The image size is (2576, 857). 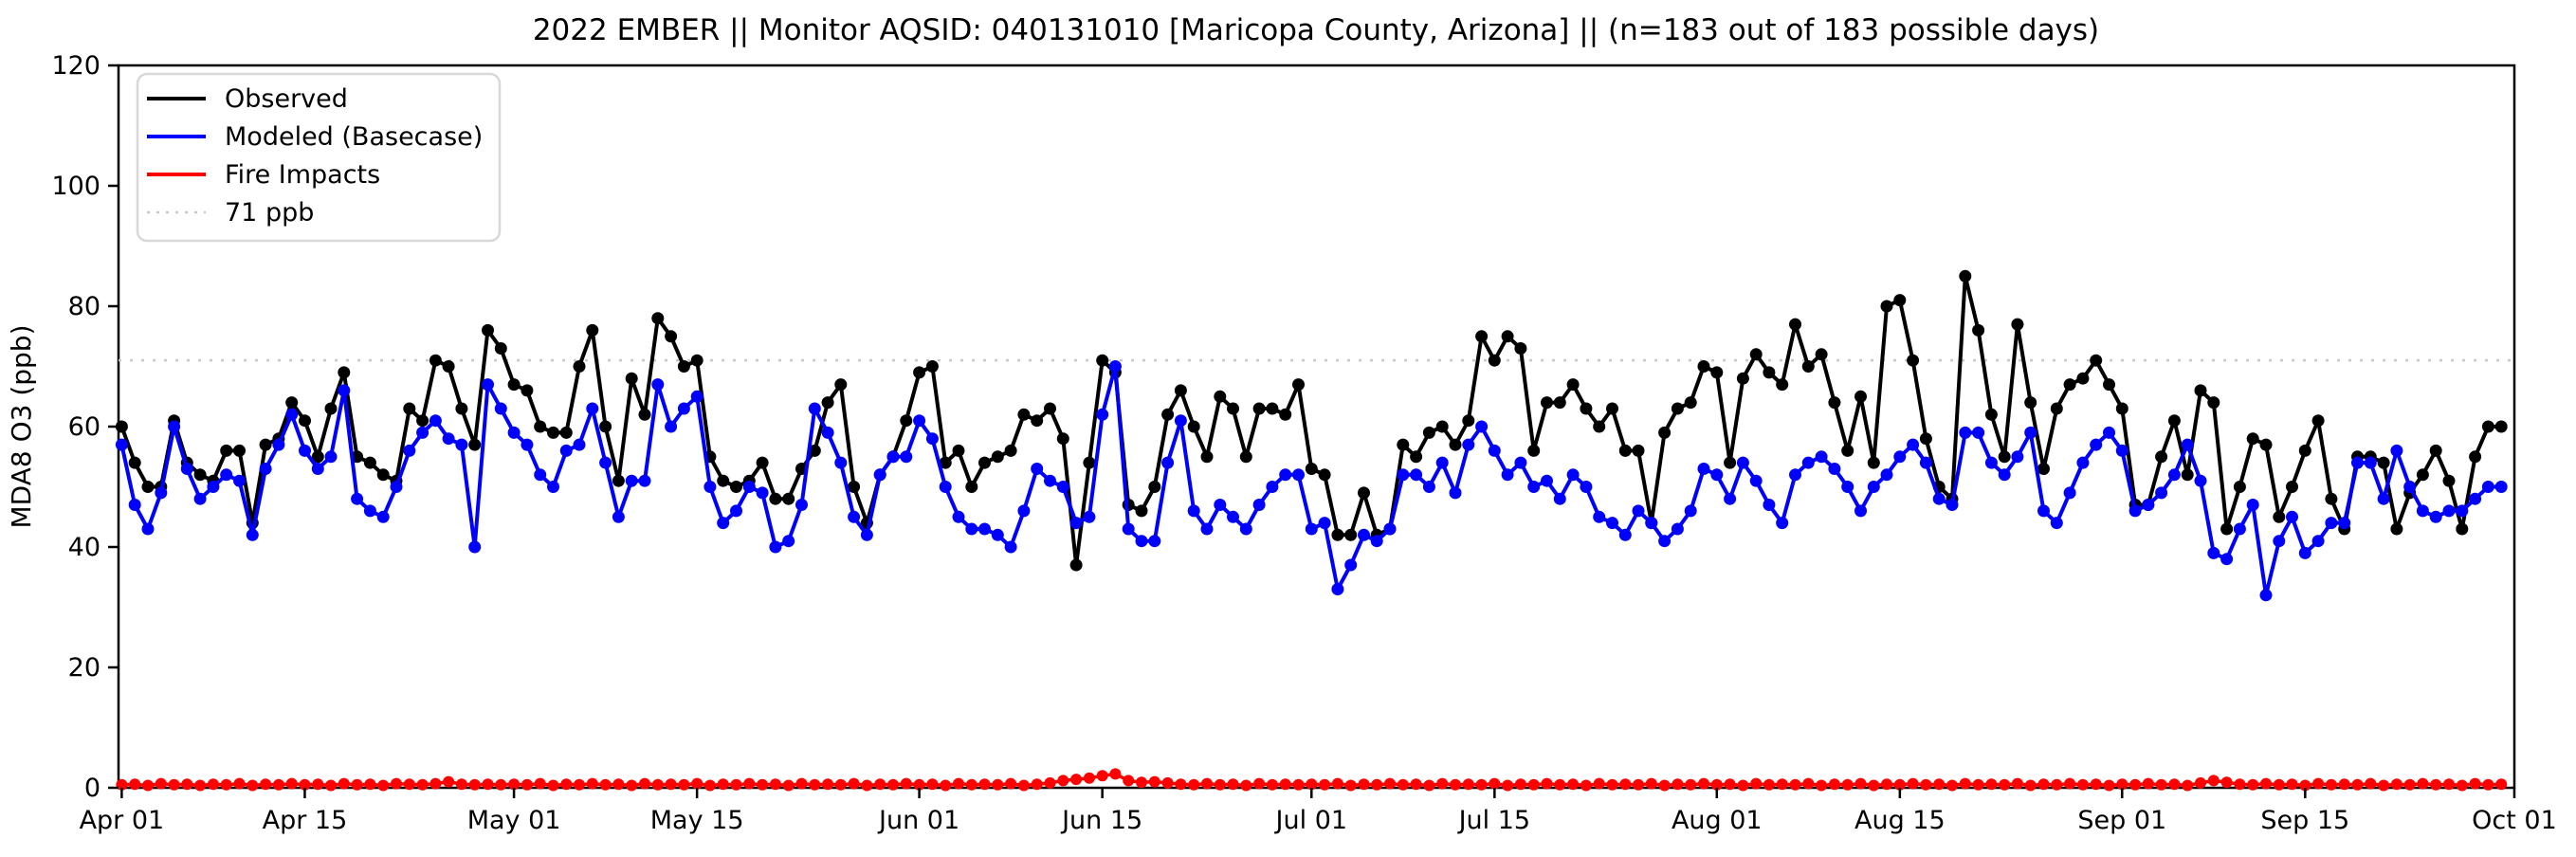 I want to click on x-tick-label: Jul 01, so click(x=1311, y=820).